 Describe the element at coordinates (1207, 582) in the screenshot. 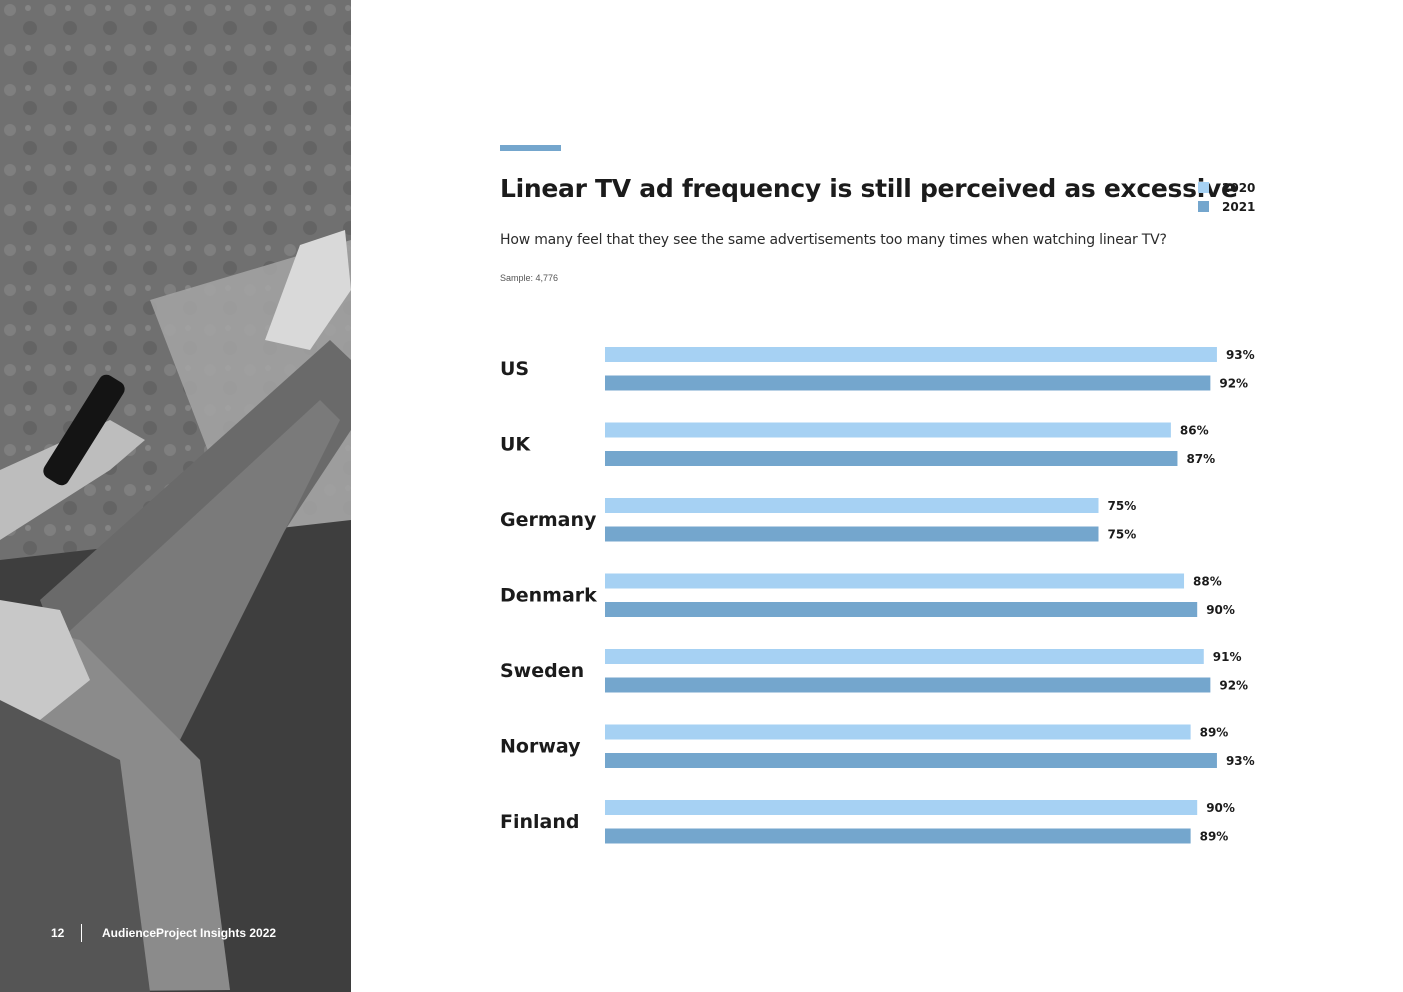

I see `data-label-2020: 88%` at that location.